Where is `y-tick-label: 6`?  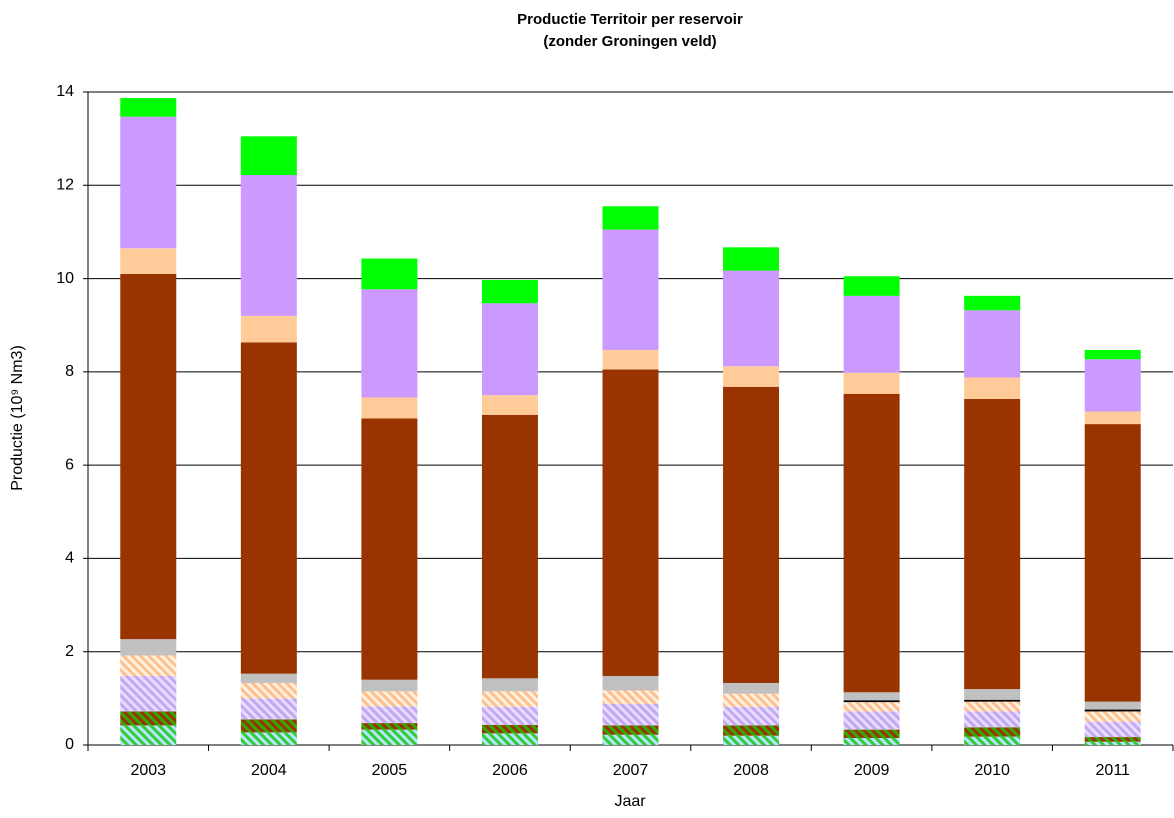
y-tick-label: 6 is located at coordinates (69, 464).